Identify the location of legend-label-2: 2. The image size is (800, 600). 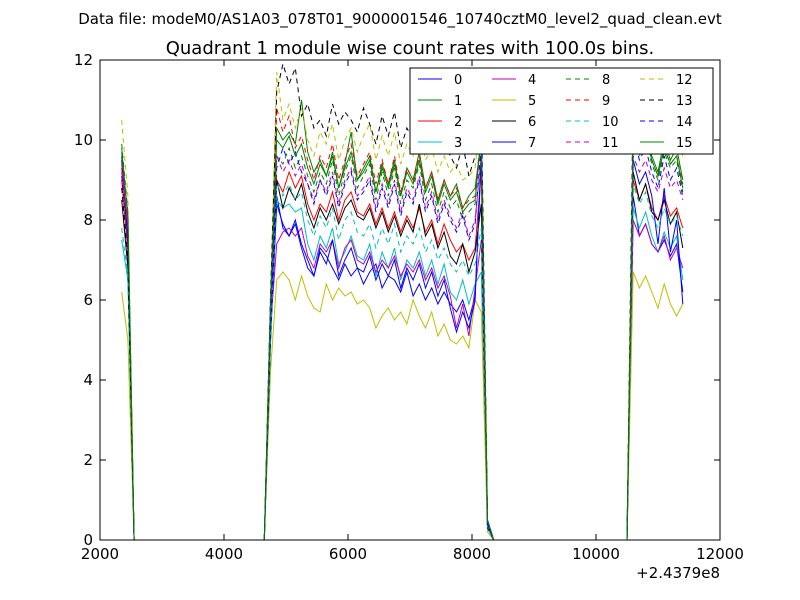
(458, 122).